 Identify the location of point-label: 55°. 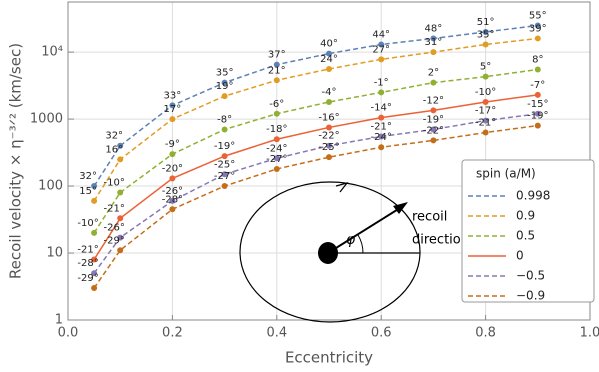
(538, 15).